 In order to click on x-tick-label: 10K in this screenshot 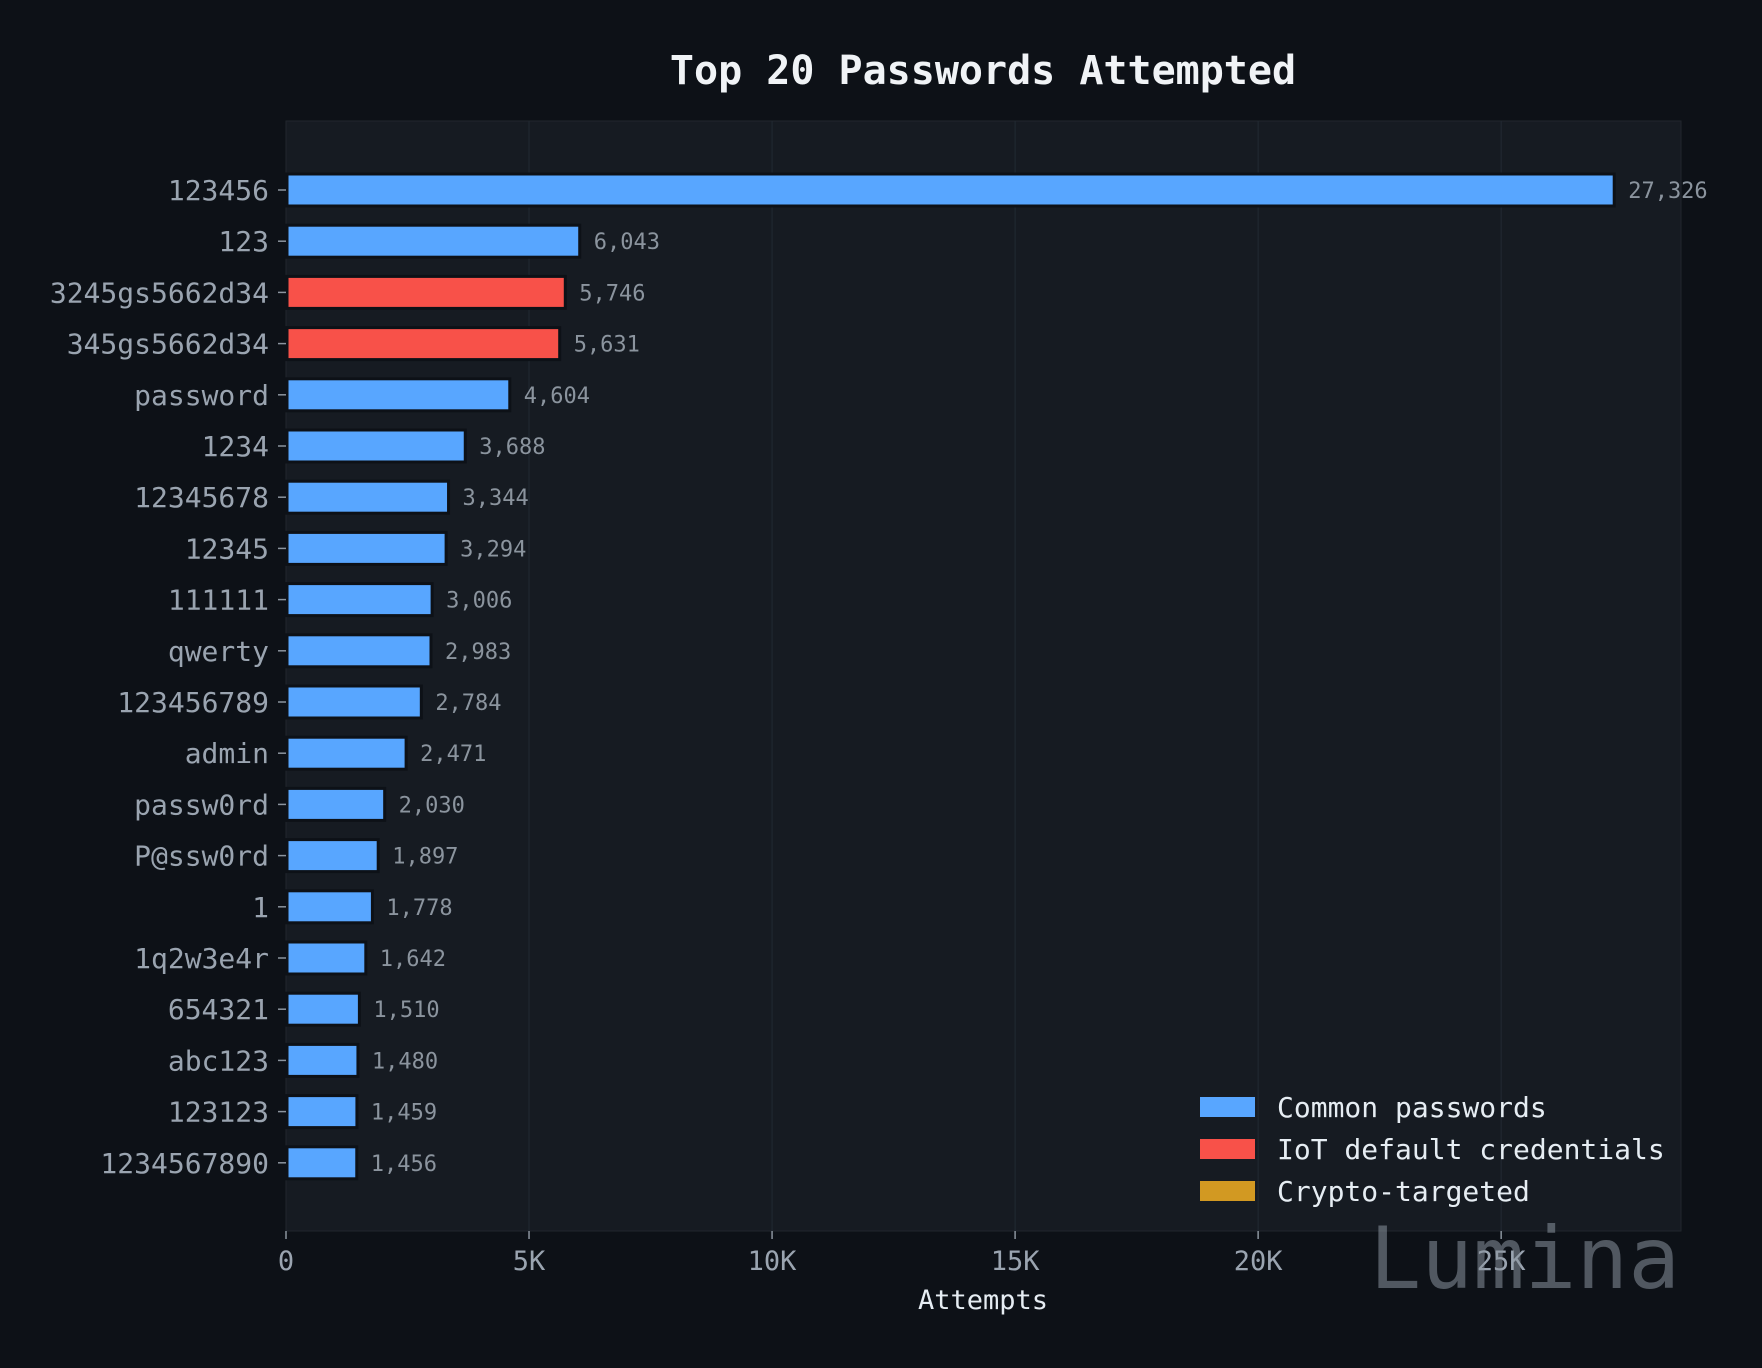, I will do `click(773, 1261)`.